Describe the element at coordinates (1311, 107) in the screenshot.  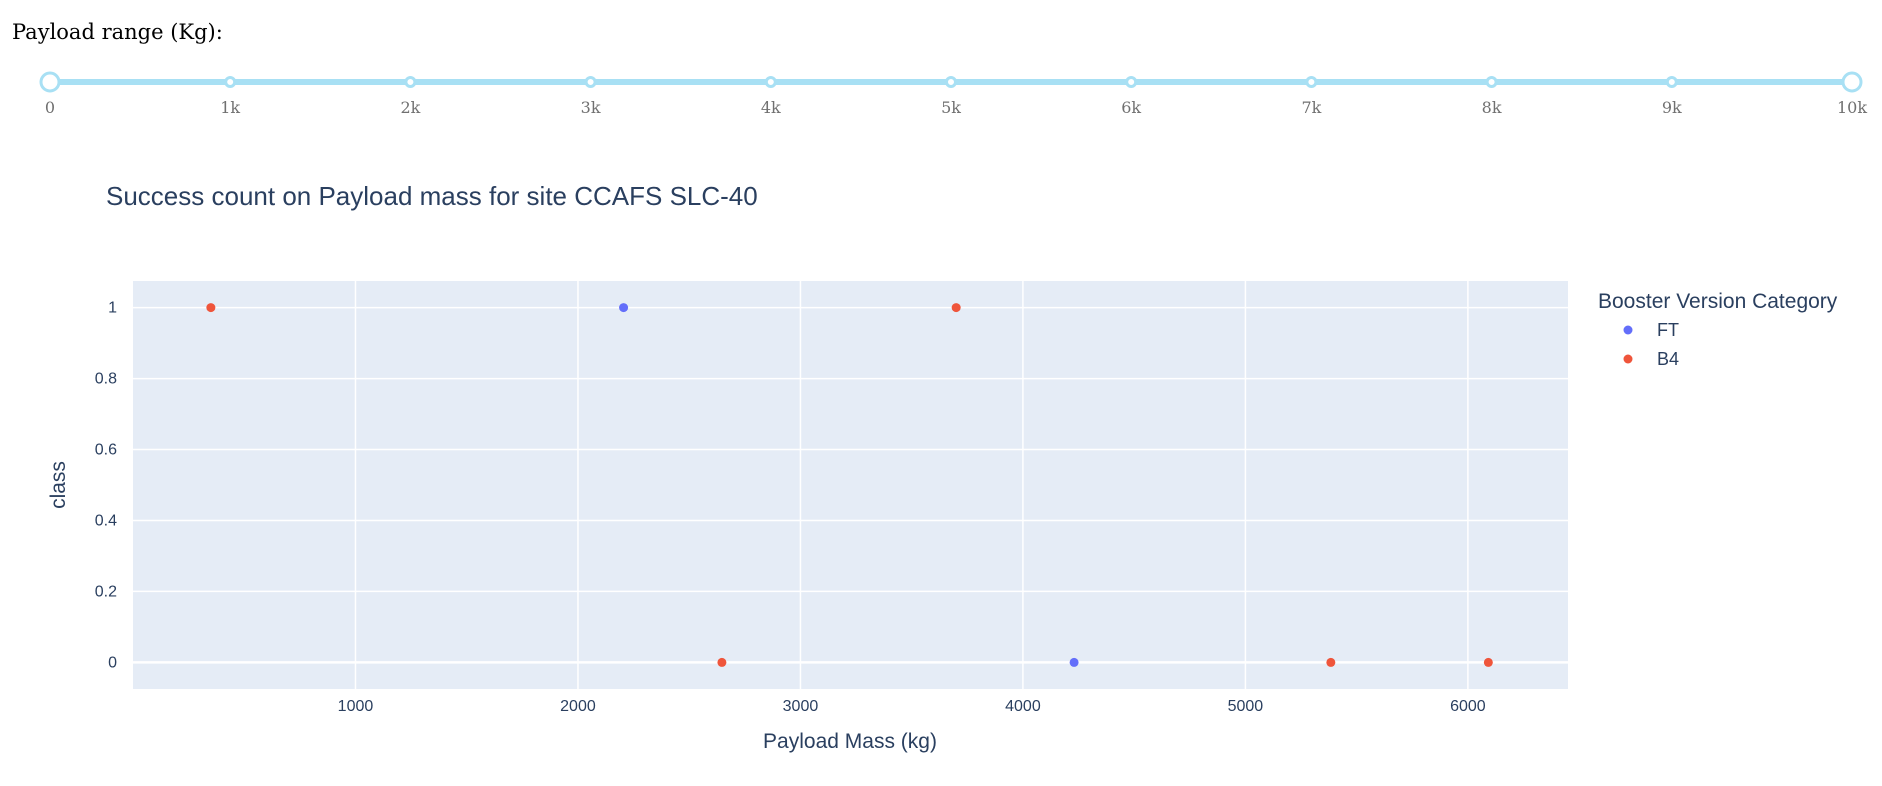
I see `slider-mark-label: 7k` at that location.